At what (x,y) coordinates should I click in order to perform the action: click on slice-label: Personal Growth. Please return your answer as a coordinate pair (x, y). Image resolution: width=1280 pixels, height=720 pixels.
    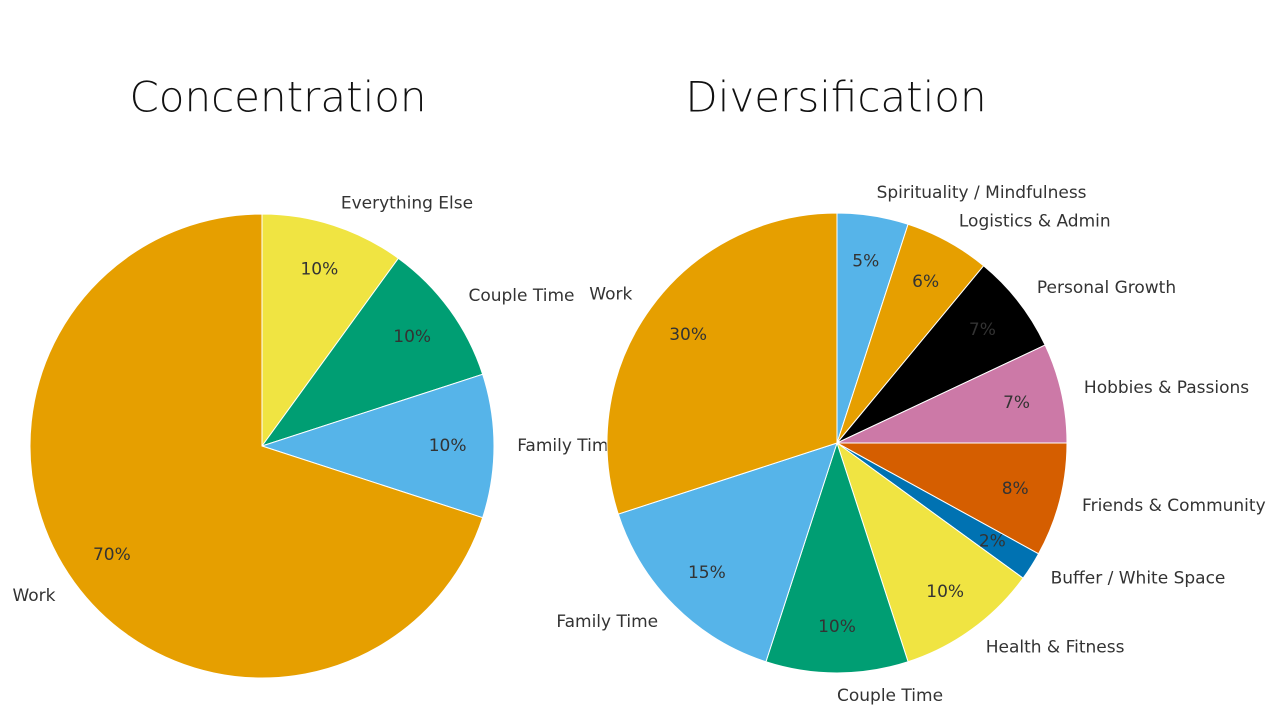
    Looking at the image, I should click on (1106, 288).